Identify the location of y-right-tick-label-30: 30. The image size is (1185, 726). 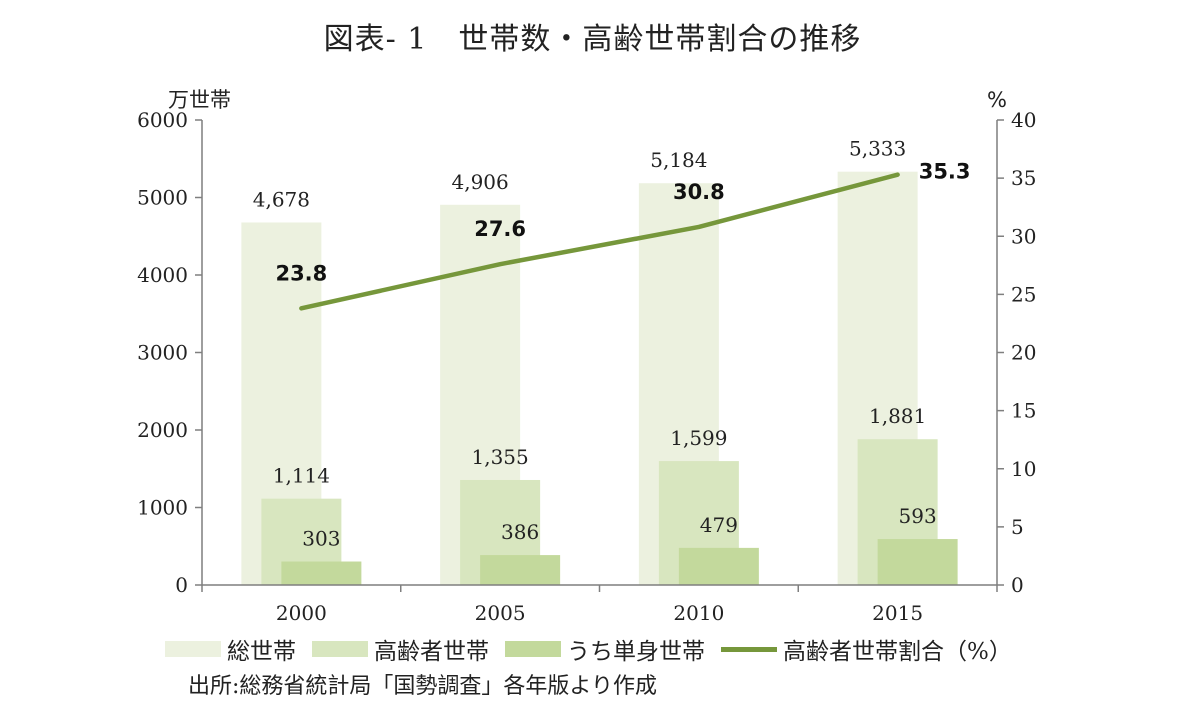
(1023, 236).